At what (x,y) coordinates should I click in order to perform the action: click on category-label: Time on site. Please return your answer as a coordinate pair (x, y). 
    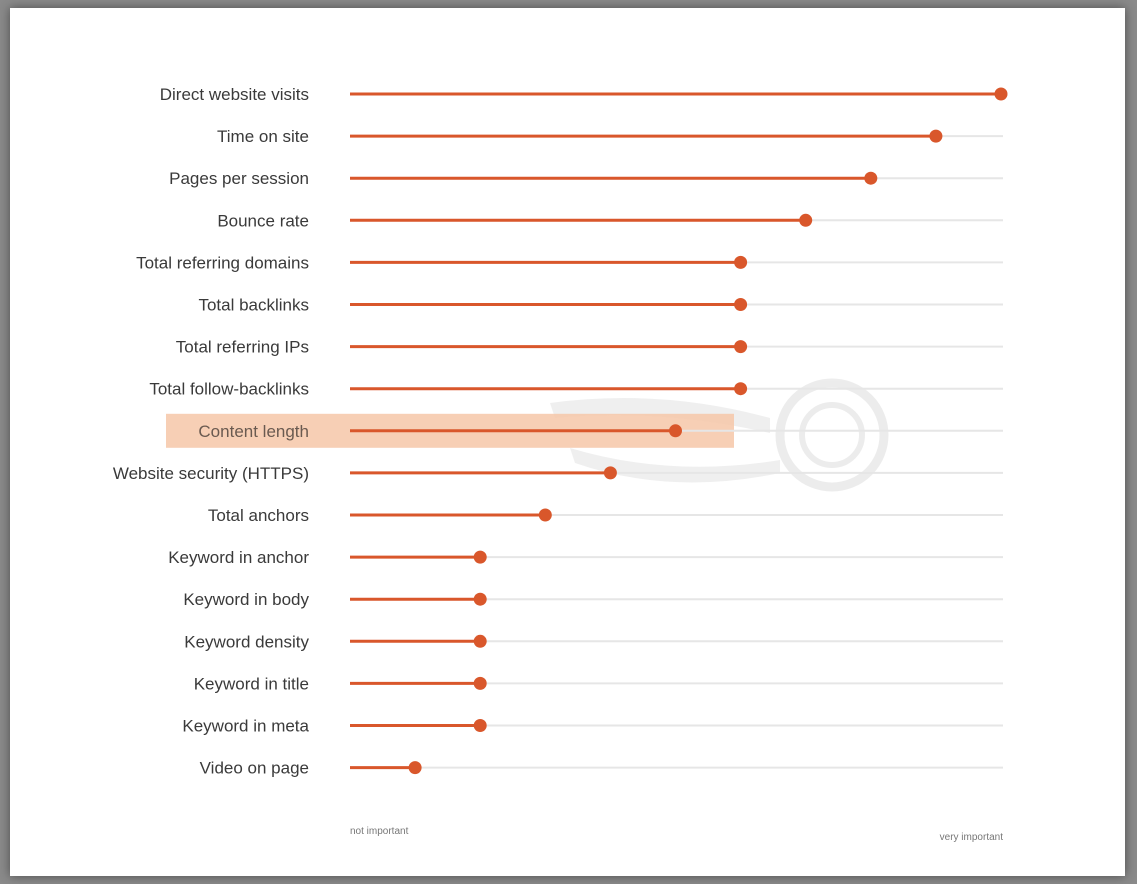
    Looking at the image, I should click on (263, 136).